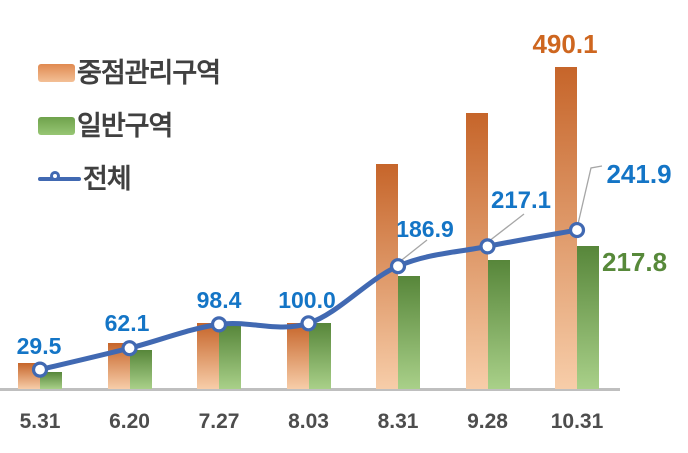  Describe the element at coordinates (129, 421) in the screenshot. I see `x-axis-label-6.20: 6.20` at that location.